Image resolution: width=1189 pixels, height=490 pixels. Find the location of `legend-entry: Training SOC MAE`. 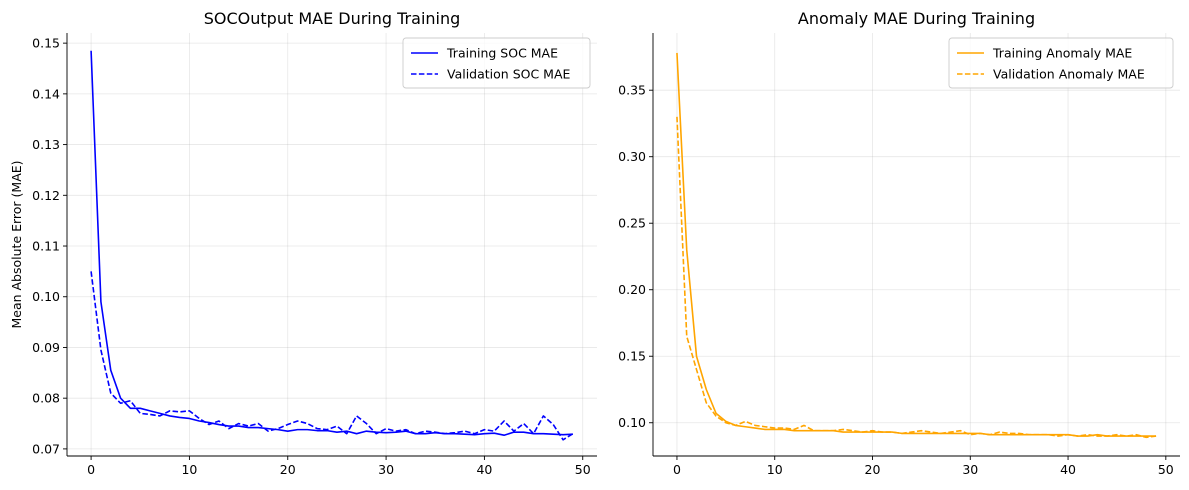

legend-entry: Training SOC MAE is located at coordinates (502, 53).